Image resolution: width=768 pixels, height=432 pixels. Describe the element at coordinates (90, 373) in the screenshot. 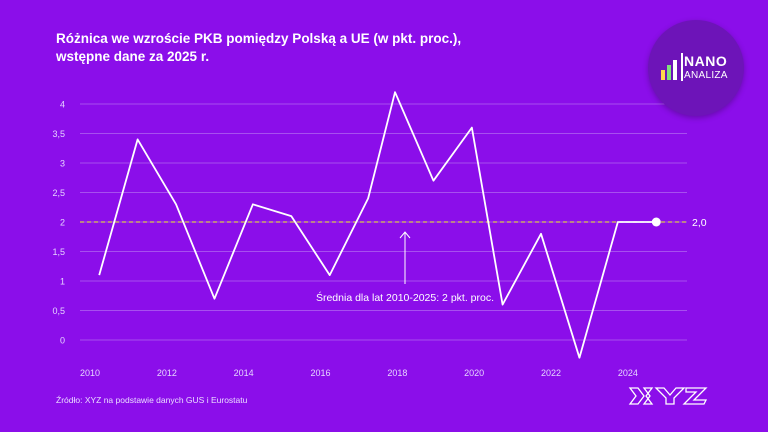

I see `x-tick-label: 2010` at that location.